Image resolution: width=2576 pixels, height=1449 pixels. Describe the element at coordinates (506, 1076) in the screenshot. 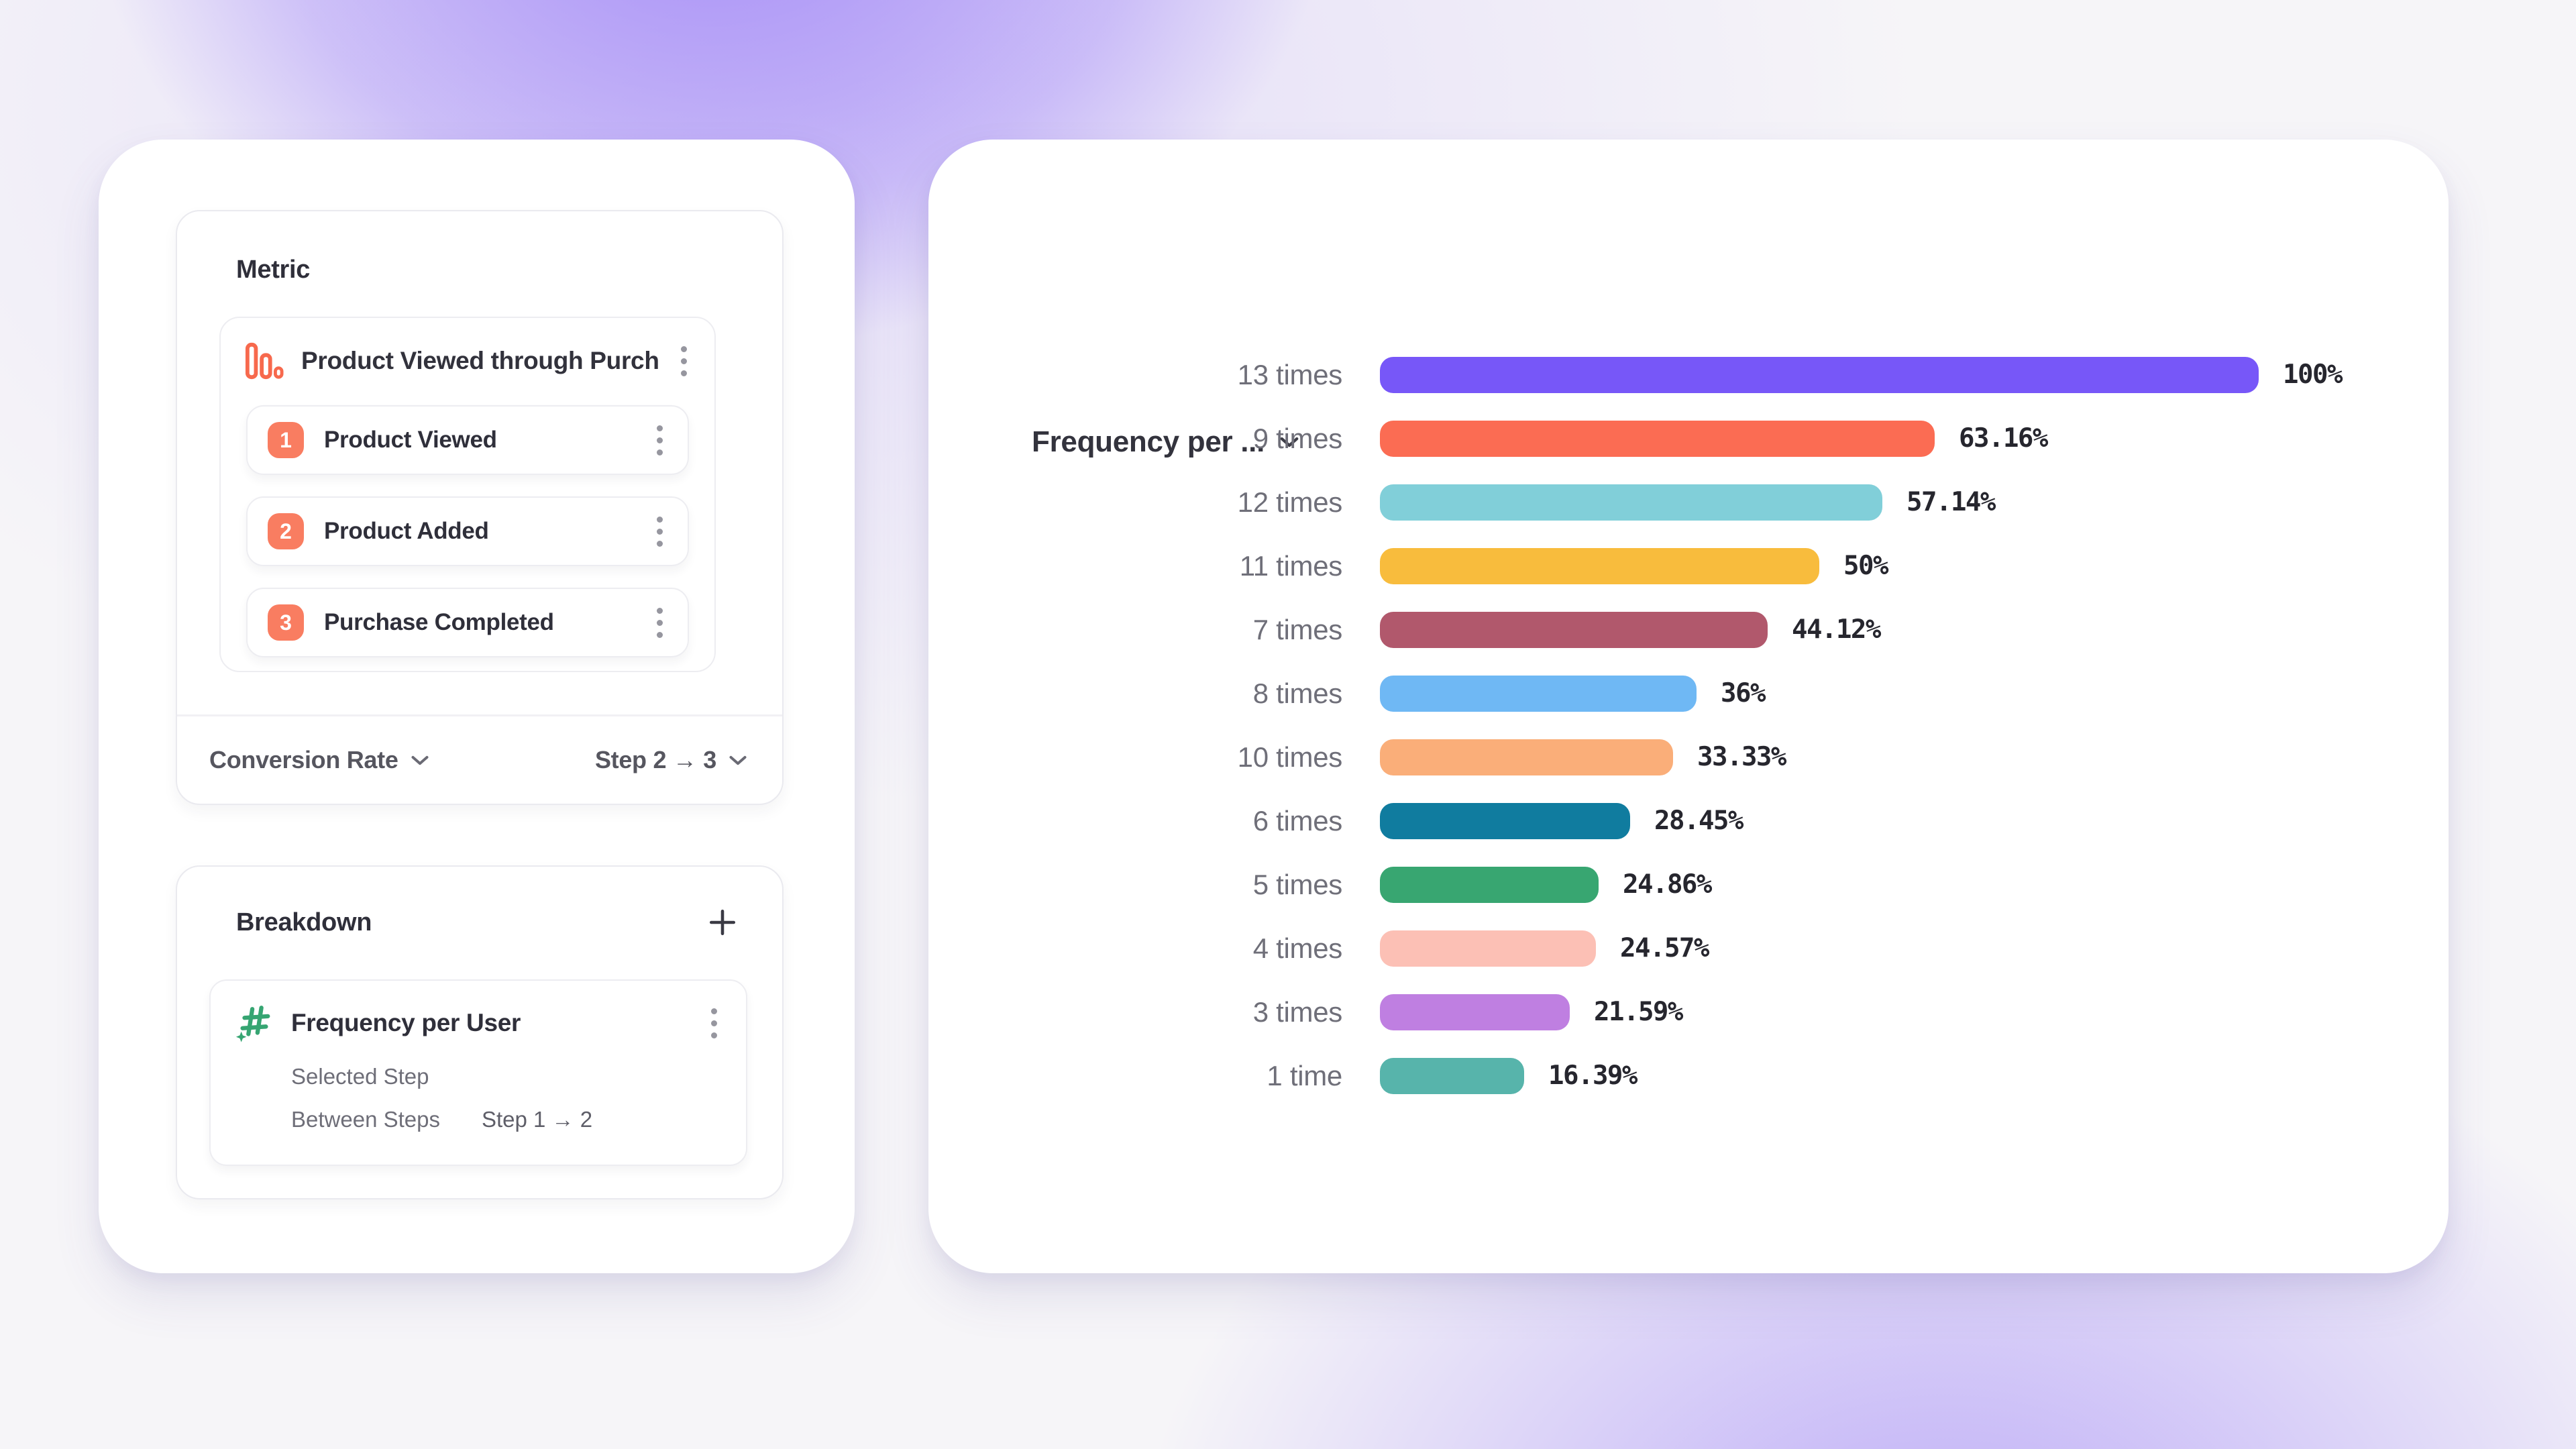

I see `selected-step-row: Selected Step` at that location.